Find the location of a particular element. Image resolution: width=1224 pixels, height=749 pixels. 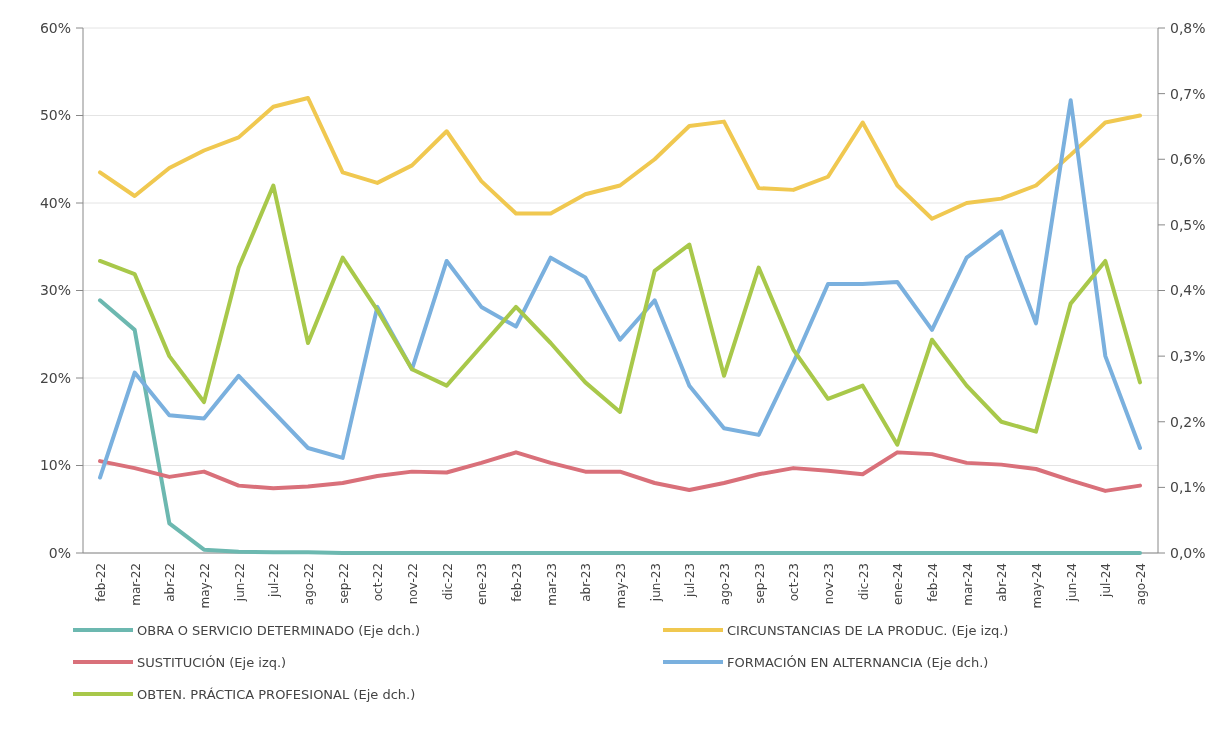

x-tick-label: jul-24 is located at coordinates (1106, 580).